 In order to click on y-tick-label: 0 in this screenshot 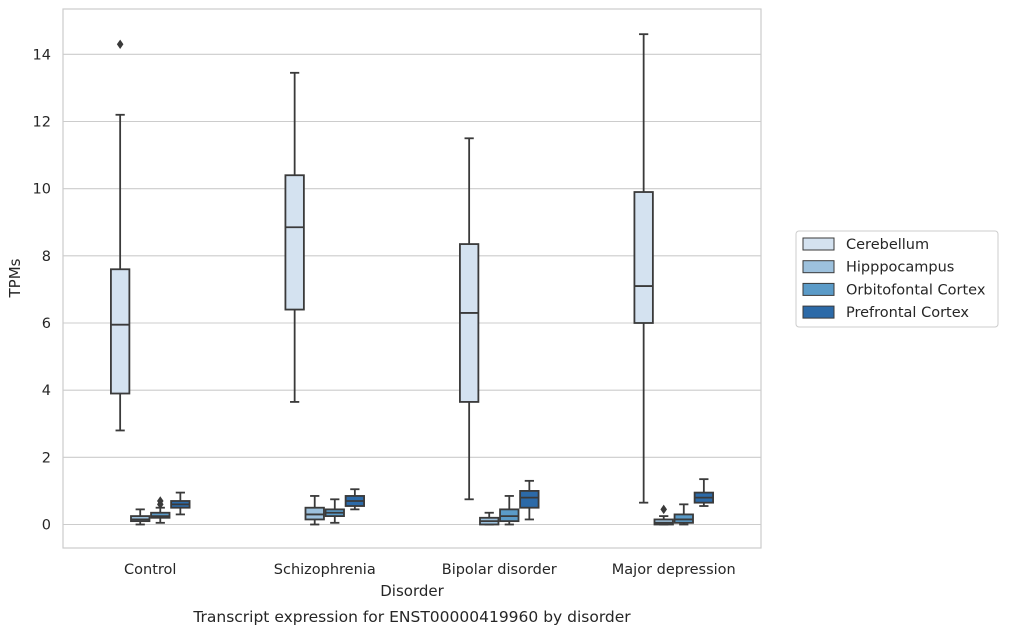, I will do `click(46, 525)`.